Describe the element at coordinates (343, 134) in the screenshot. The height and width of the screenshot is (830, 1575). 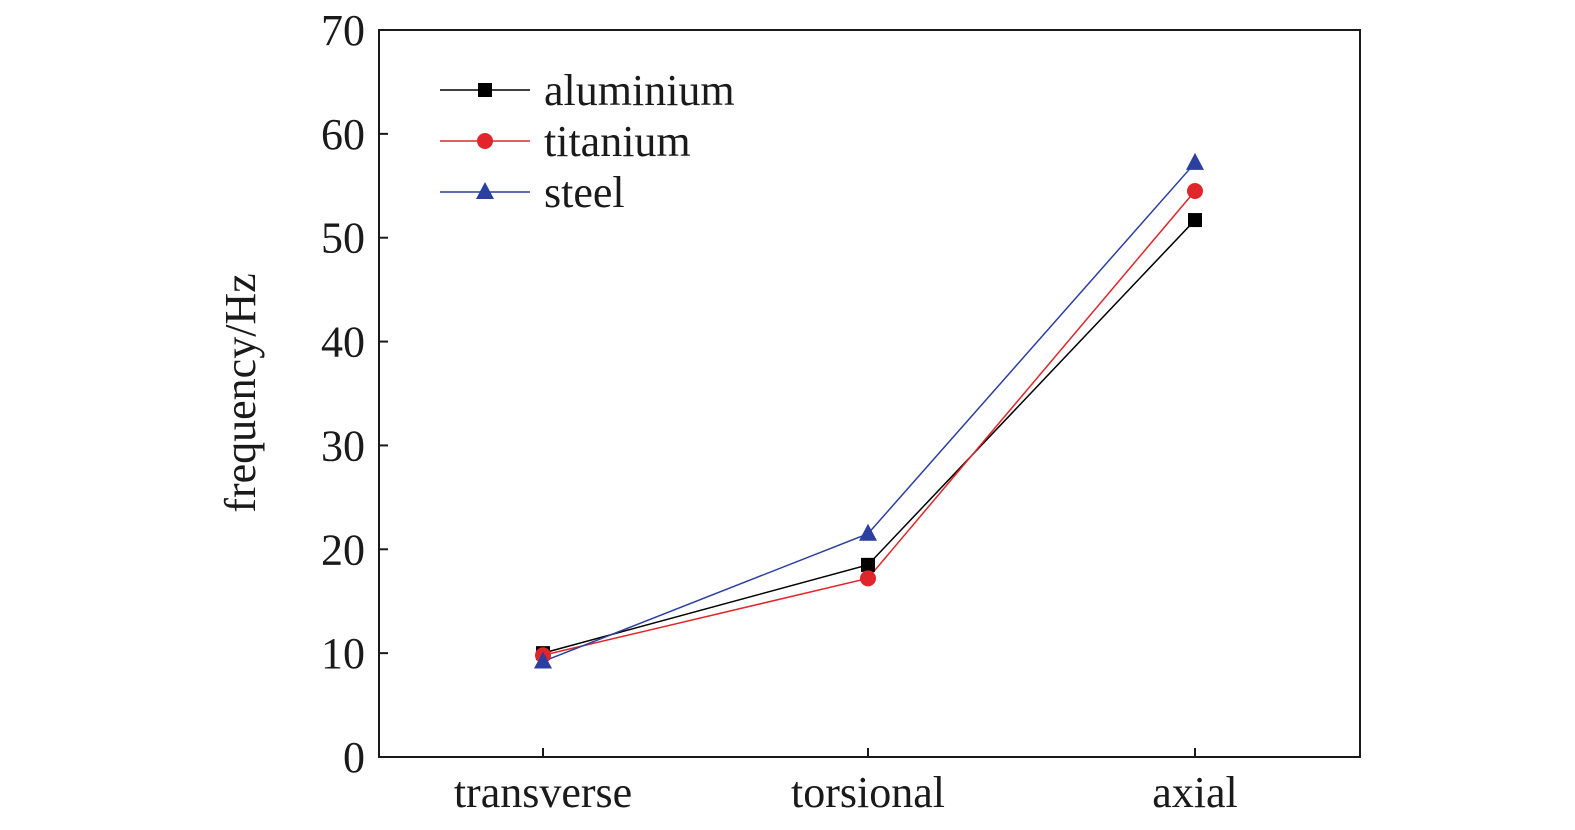
I see `y-tick-label: 60` at that location.